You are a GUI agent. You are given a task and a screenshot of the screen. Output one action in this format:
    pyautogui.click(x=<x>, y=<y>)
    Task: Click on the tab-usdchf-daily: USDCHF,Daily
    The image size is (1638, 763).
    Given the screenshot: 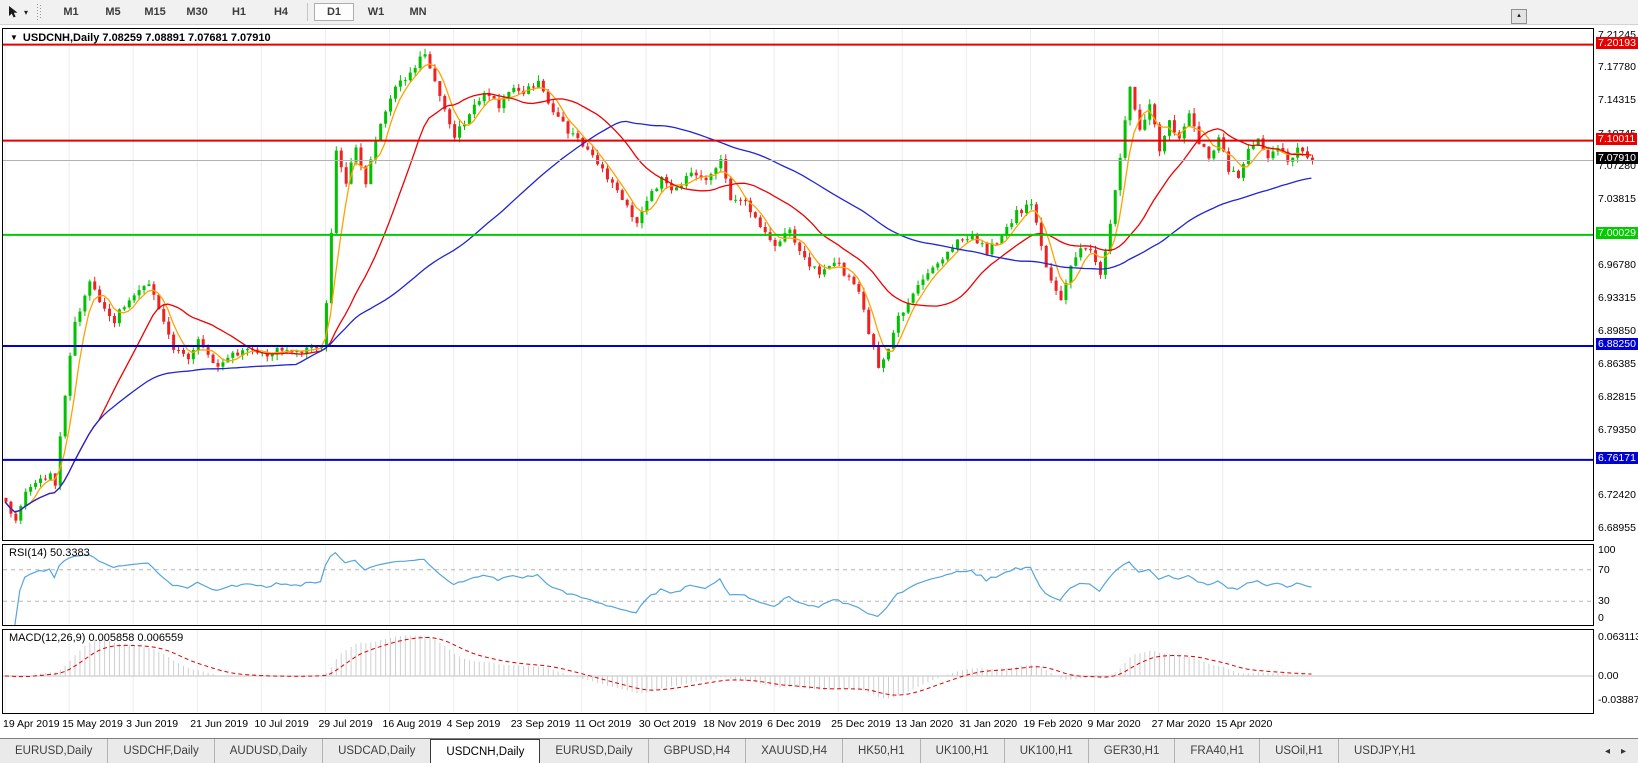 What is the action you would take?
    pyautogui.click(x=160, y=751)
    